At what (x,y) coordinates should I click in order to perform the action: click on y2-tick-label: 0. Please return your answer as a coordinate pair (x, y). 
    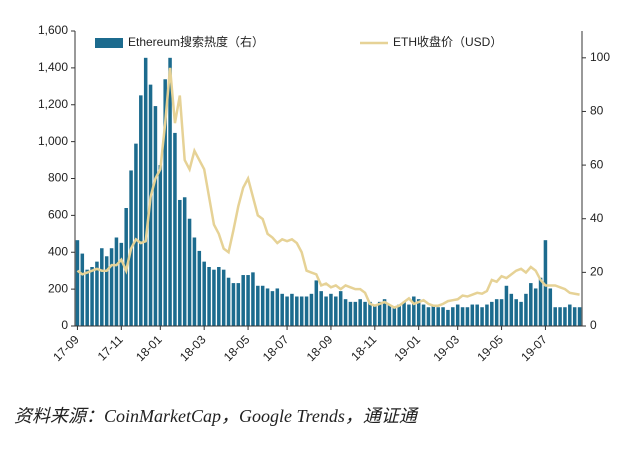
    Looking at the image, I should click on (593, 325).